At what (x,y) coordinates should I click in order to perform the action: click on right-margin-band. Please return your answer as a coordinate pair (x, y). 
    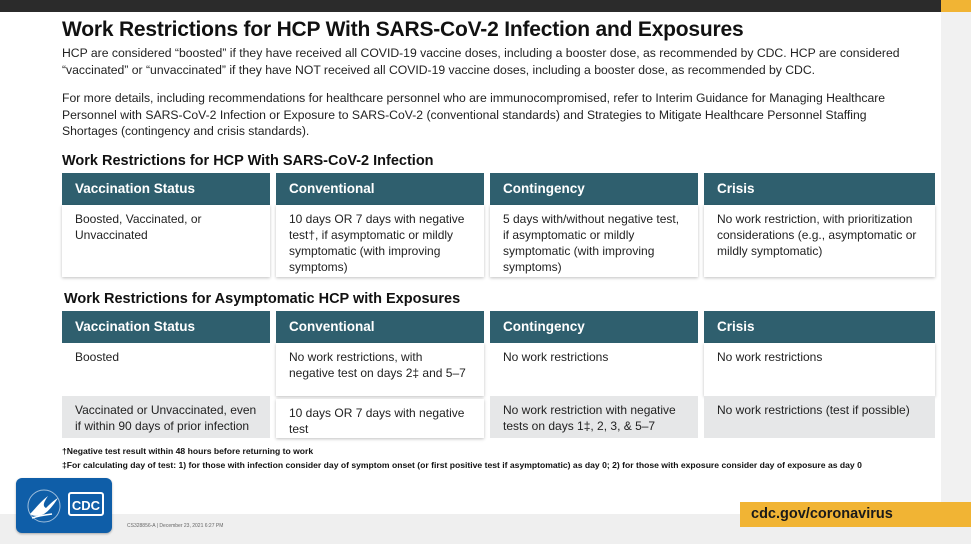
    Looking at the image, I should click on (956, 278).